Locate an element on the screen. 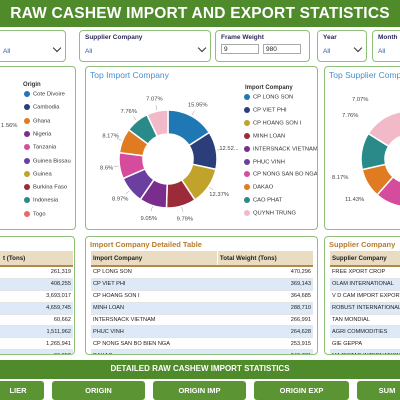 This screenshot has height=400, width=400. import-legend-item: DAKAO is located at coordinates (258, 188).